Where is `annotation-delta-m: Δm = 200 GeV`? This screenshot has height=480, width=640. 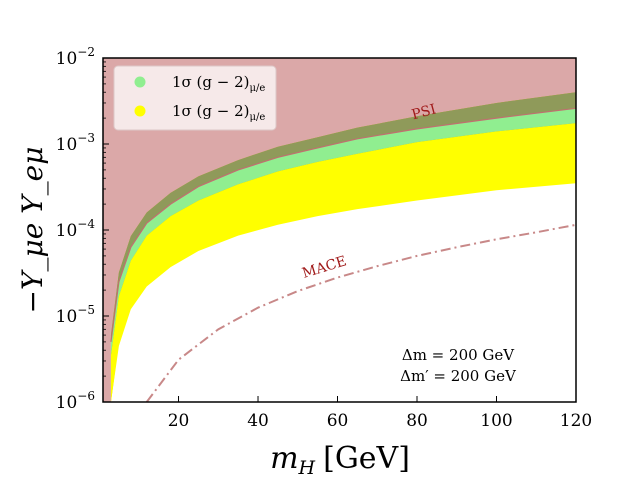 annotation-delta-m: Δm = 200 GeV is located at coordinates (458, 355).